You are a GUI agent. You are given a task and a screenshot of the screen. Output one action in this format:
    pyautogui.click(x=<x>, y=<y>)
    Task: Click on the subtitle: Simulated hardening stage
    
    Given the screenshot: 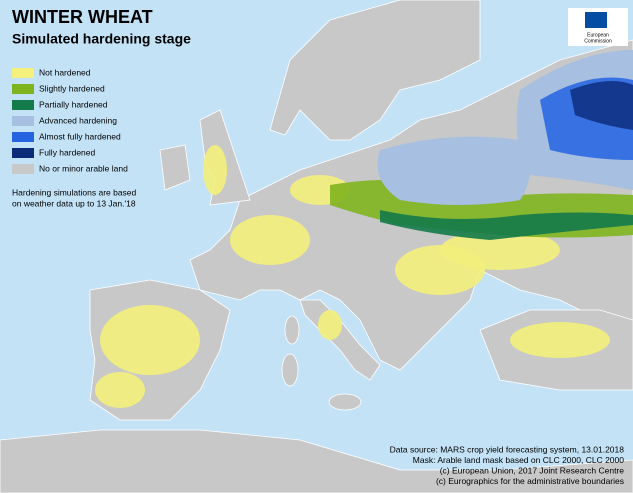 What is the action you would take?
    pyautogui.click(x=101, y=39)
    